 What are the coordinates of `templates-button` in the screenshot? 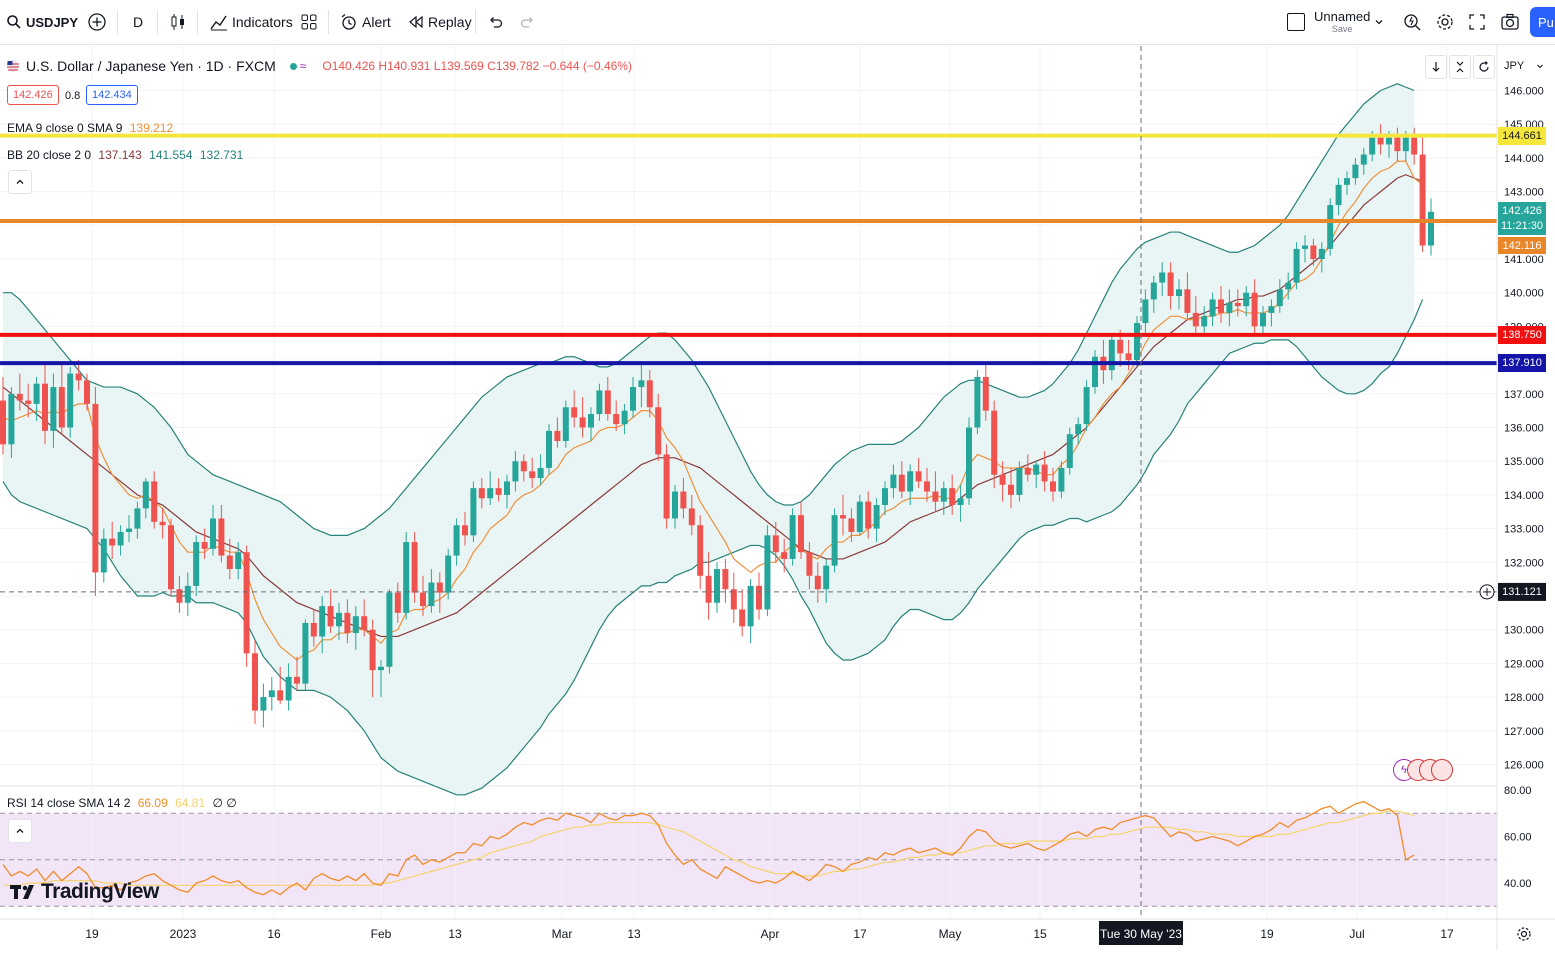 It's located at (309, 22).